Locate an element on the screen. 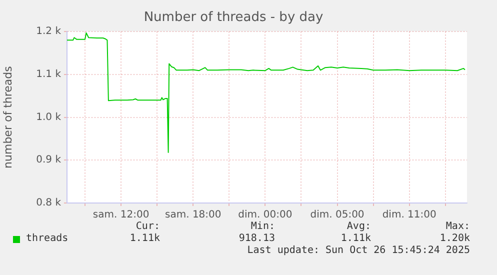  y-tick-label: 1.2 k is located at coordinates (49, 32).